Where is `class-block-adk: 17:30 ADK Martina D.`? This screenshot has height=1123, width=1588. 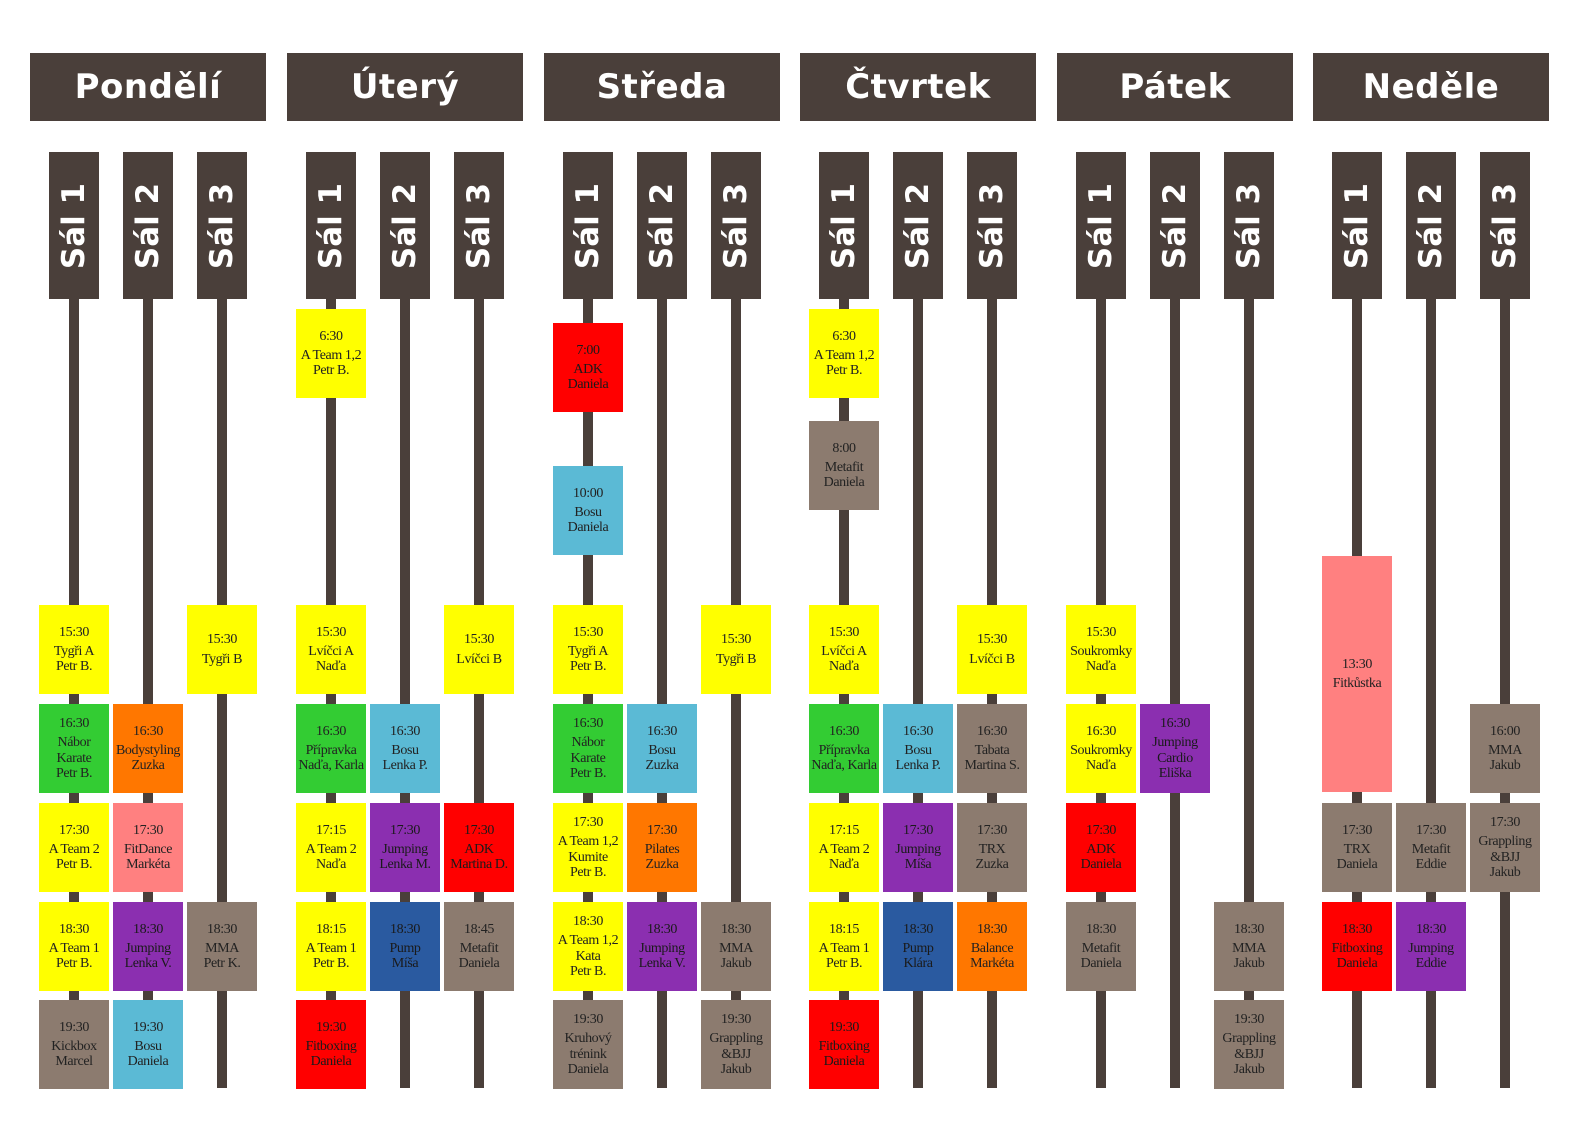 class-block-adk: 17:30 ADK Martina D. is located at coordinates (479, 847).